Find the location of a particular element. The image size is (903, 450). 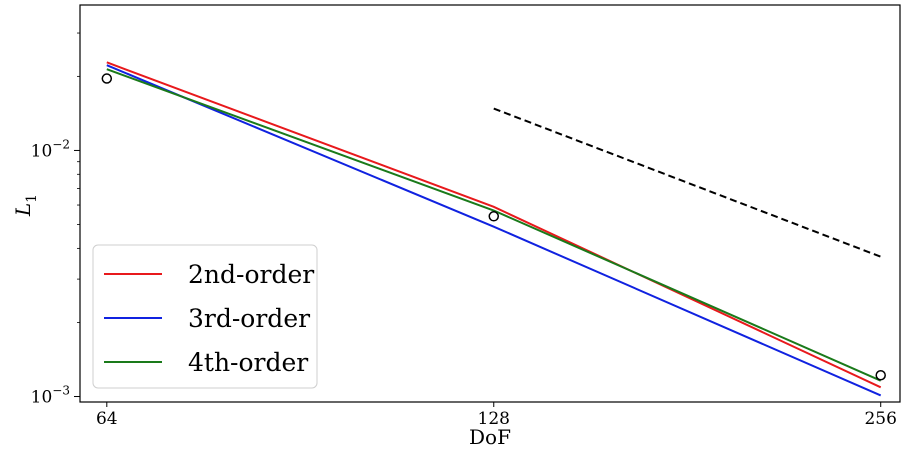

y-tick-label: 10⁻³ is located at coordinates (50, 396).